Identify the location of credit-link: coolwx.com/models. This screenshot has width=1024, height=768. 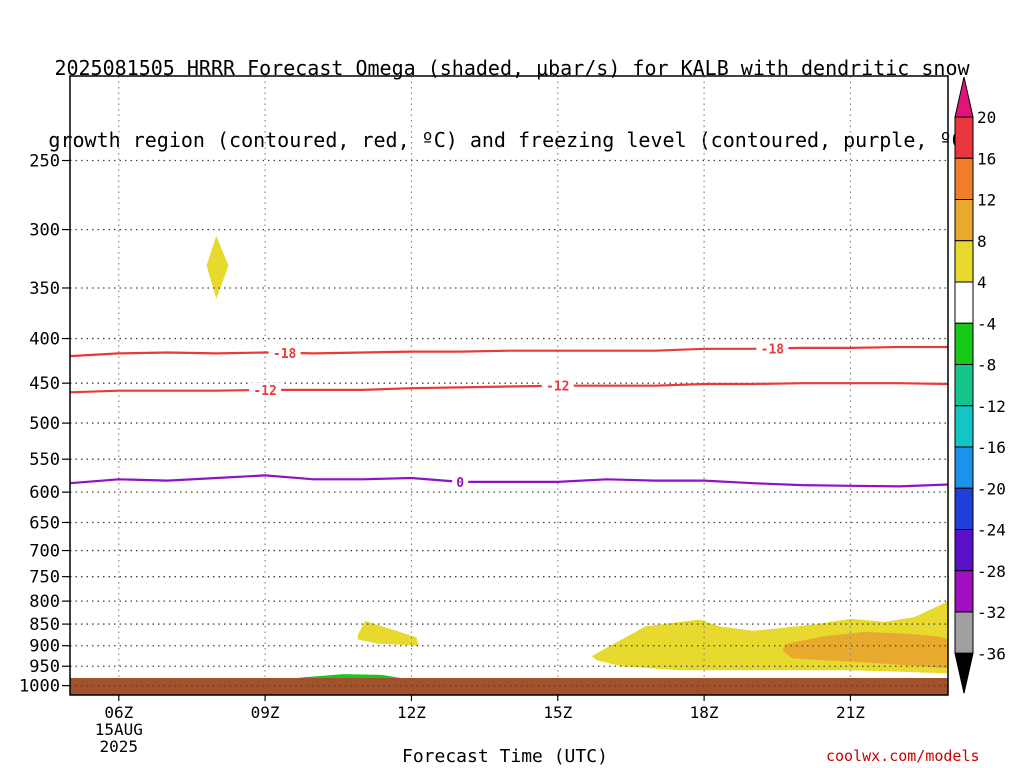
(903, 756).